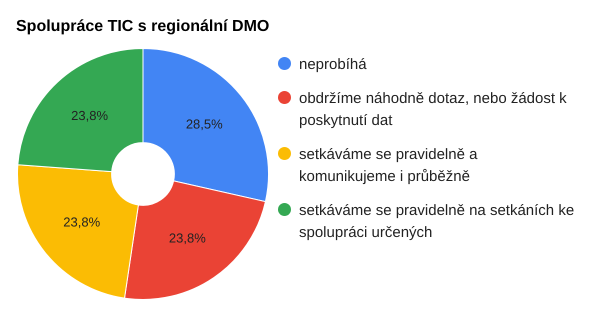 This screenshot has height=319, width=600. What do you see at coordinates (433, 110) in the screenshot?
I see `legend-label: obdržíme náhodně dotaz, nebo žádost k poskytnutí dat` at bounding box center [433, 110].